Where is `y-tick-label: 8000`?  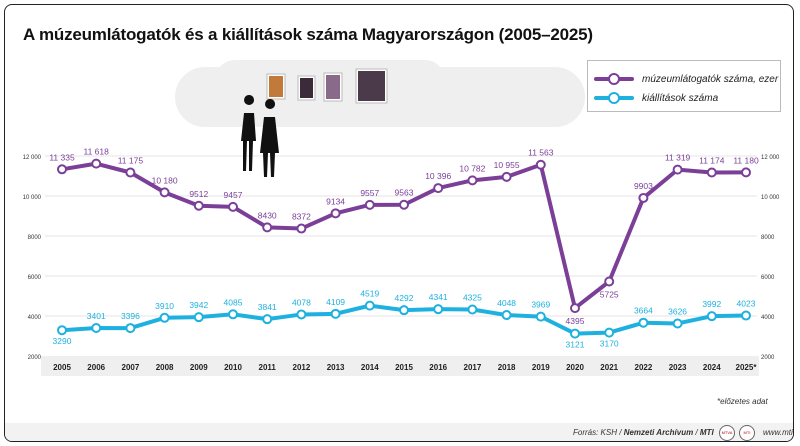
y-tick-label: 8000 is located at coordinates (35, 238).